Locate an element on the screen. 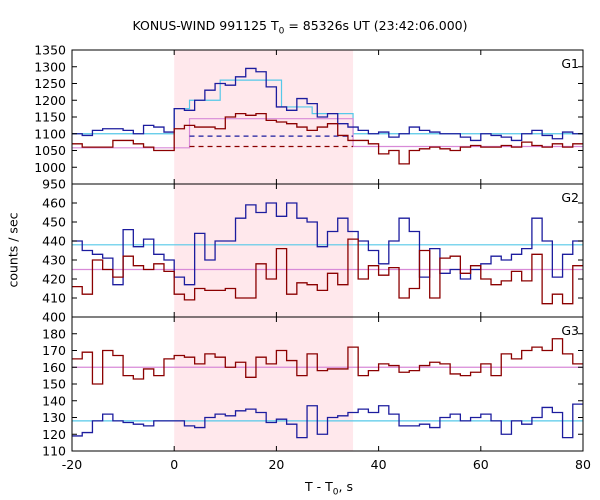  highlight-interval-g3 is located at coordinates (264, 384).